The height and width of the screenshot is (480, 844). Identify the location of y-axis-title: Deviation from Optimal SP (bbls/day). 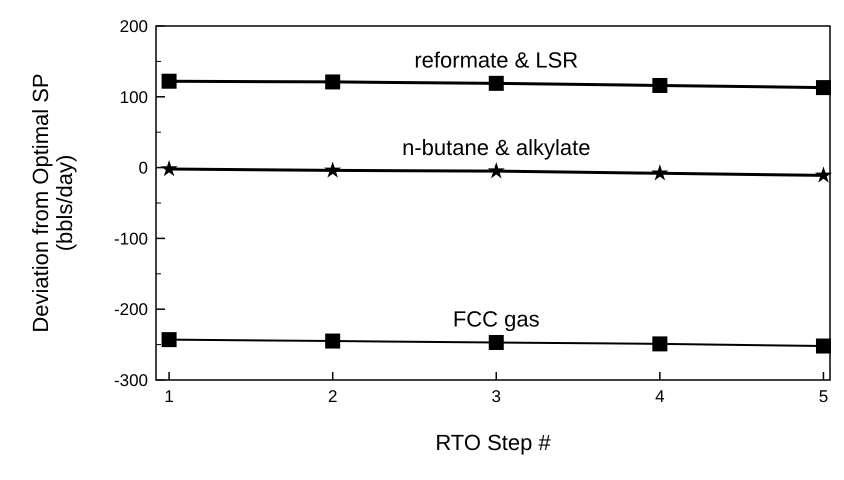
(52, 203).